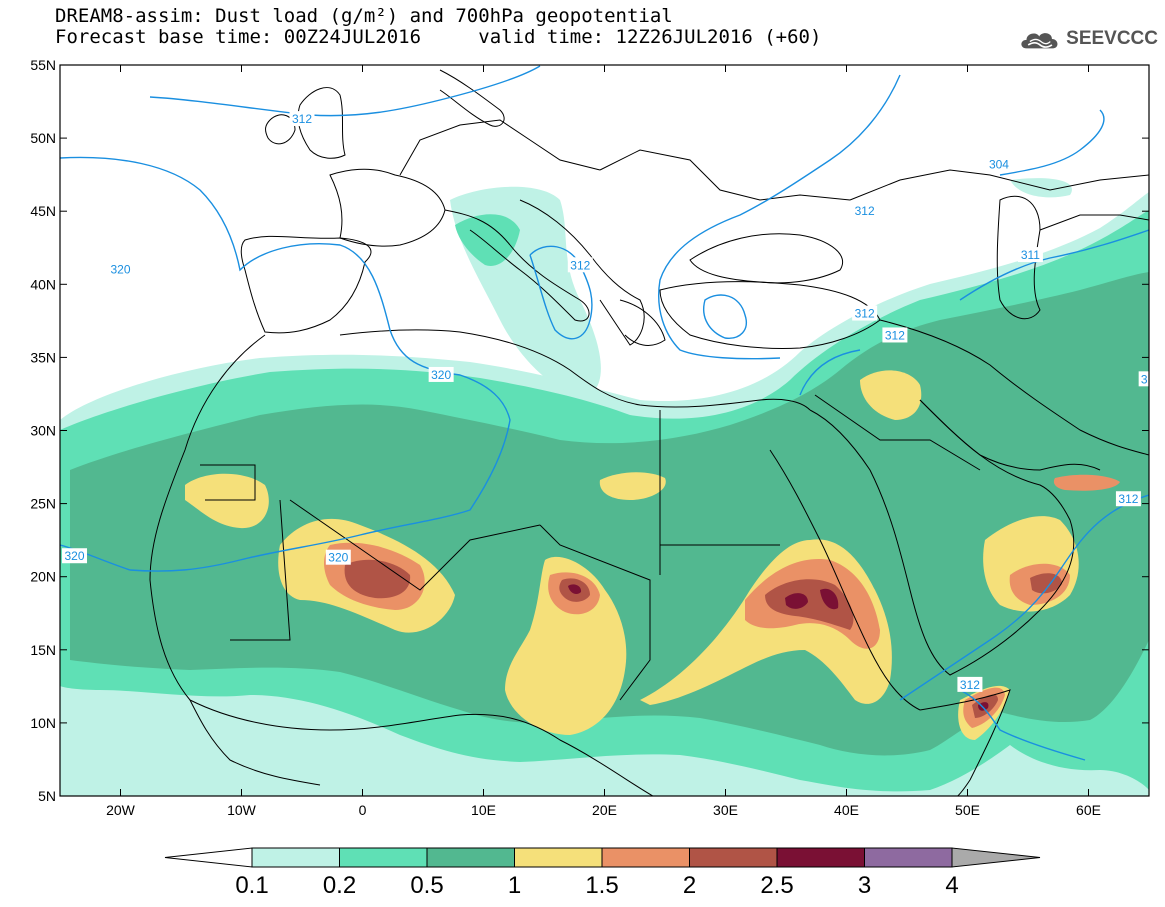 The height and width of the screenshot is (907, 1165). What do you see at coordinates (363, 810) in the screenshot?
I see `lon-tick-label: 0` at bounding box center [363, 810].